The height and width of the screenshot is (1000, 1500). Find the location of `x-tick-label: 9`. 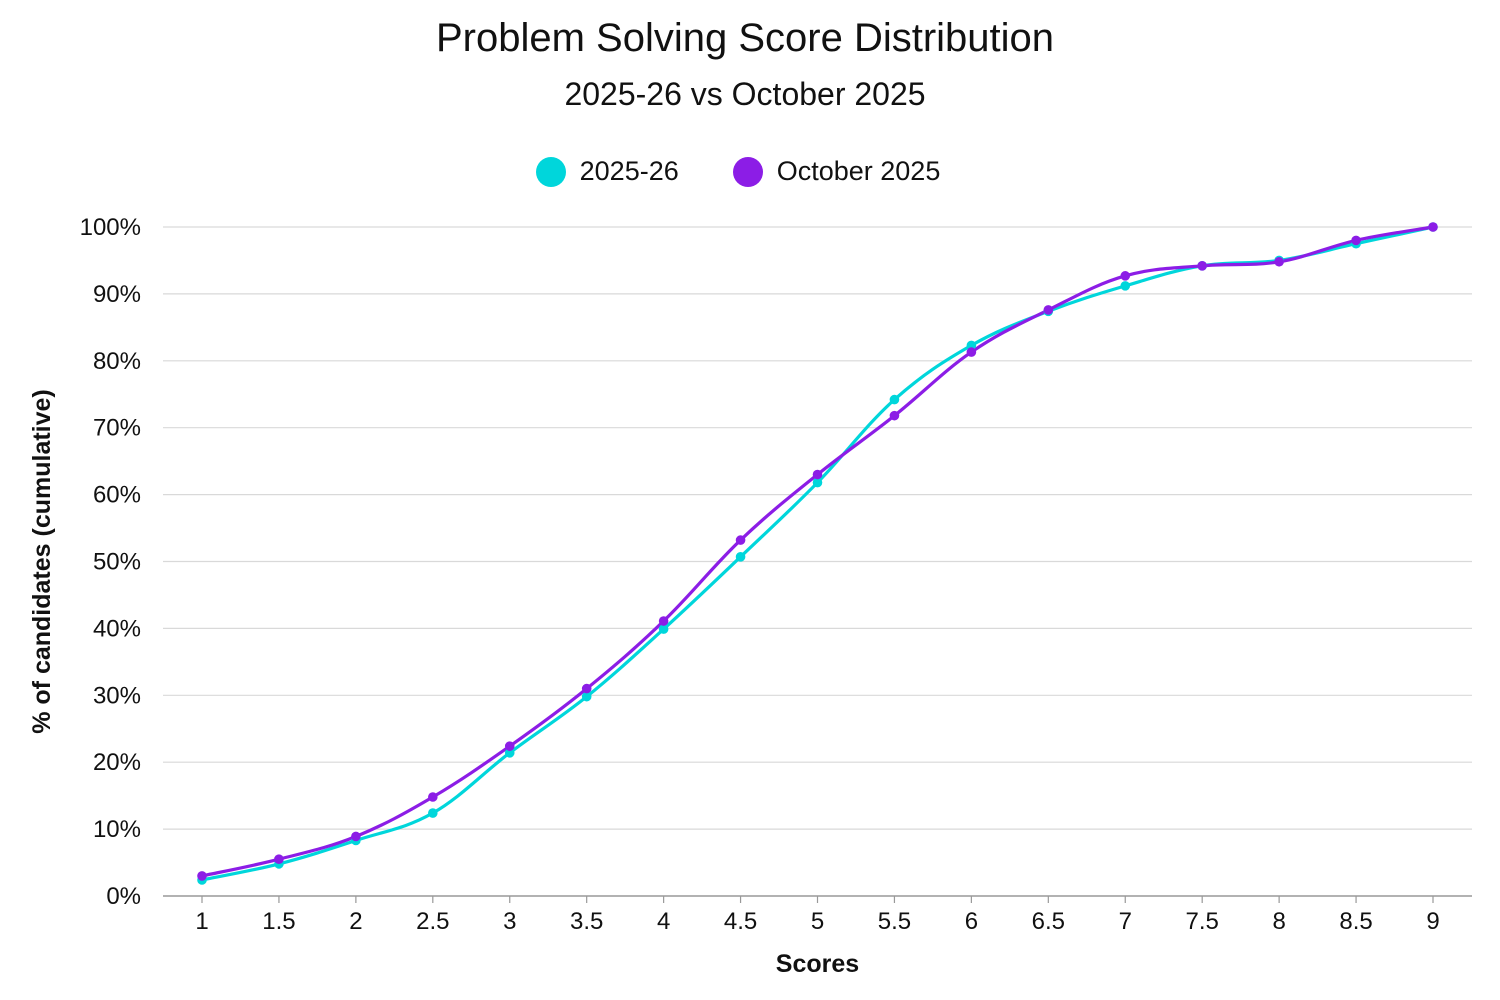

x-tick-label: 9 is located at coordinates (1432, 921).